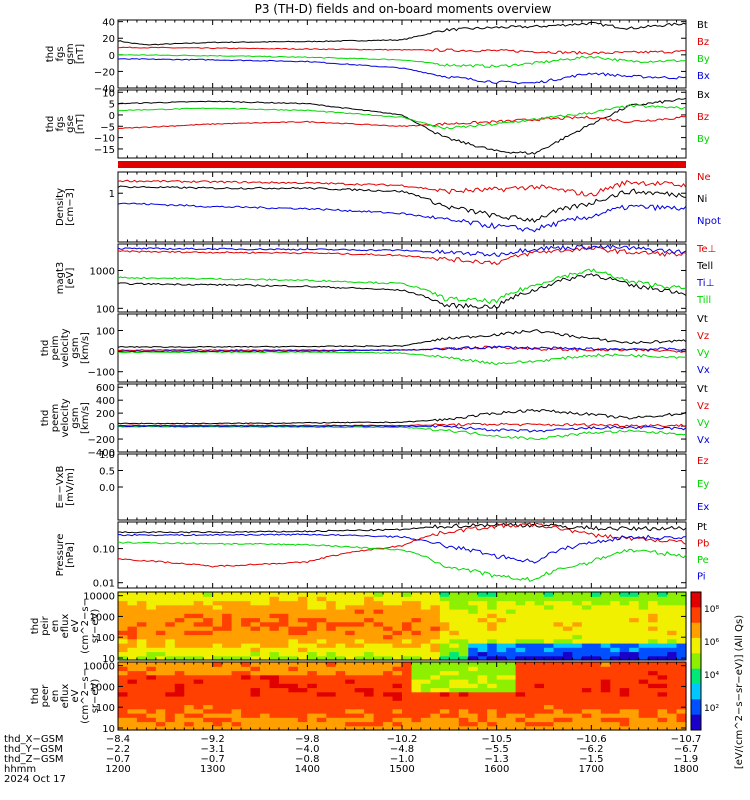 The width and height of the screenshot is (750, 800). Describe the element at coordinates (307, 759) in the screenshot. I see `xaxis-value: −0.8` at that location.